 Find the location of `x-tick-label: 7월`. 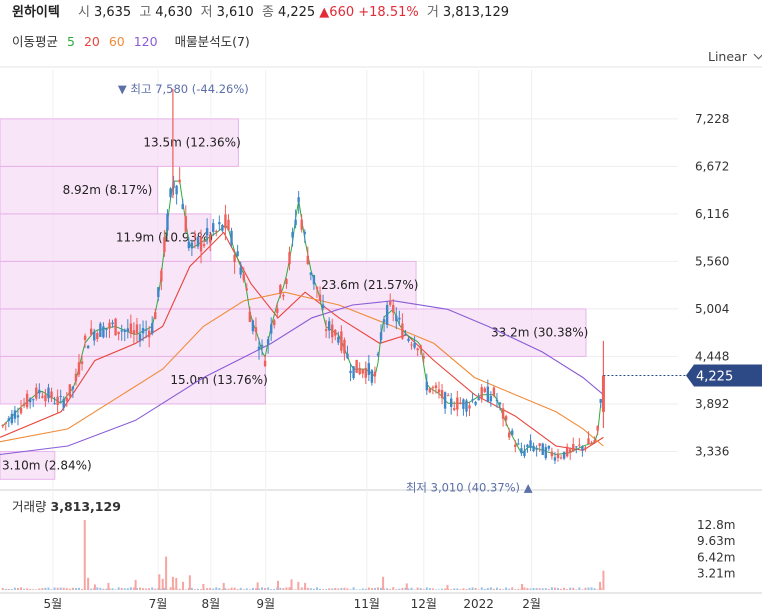

x-tick-label: 7월 is located at coordinates (158, 604).